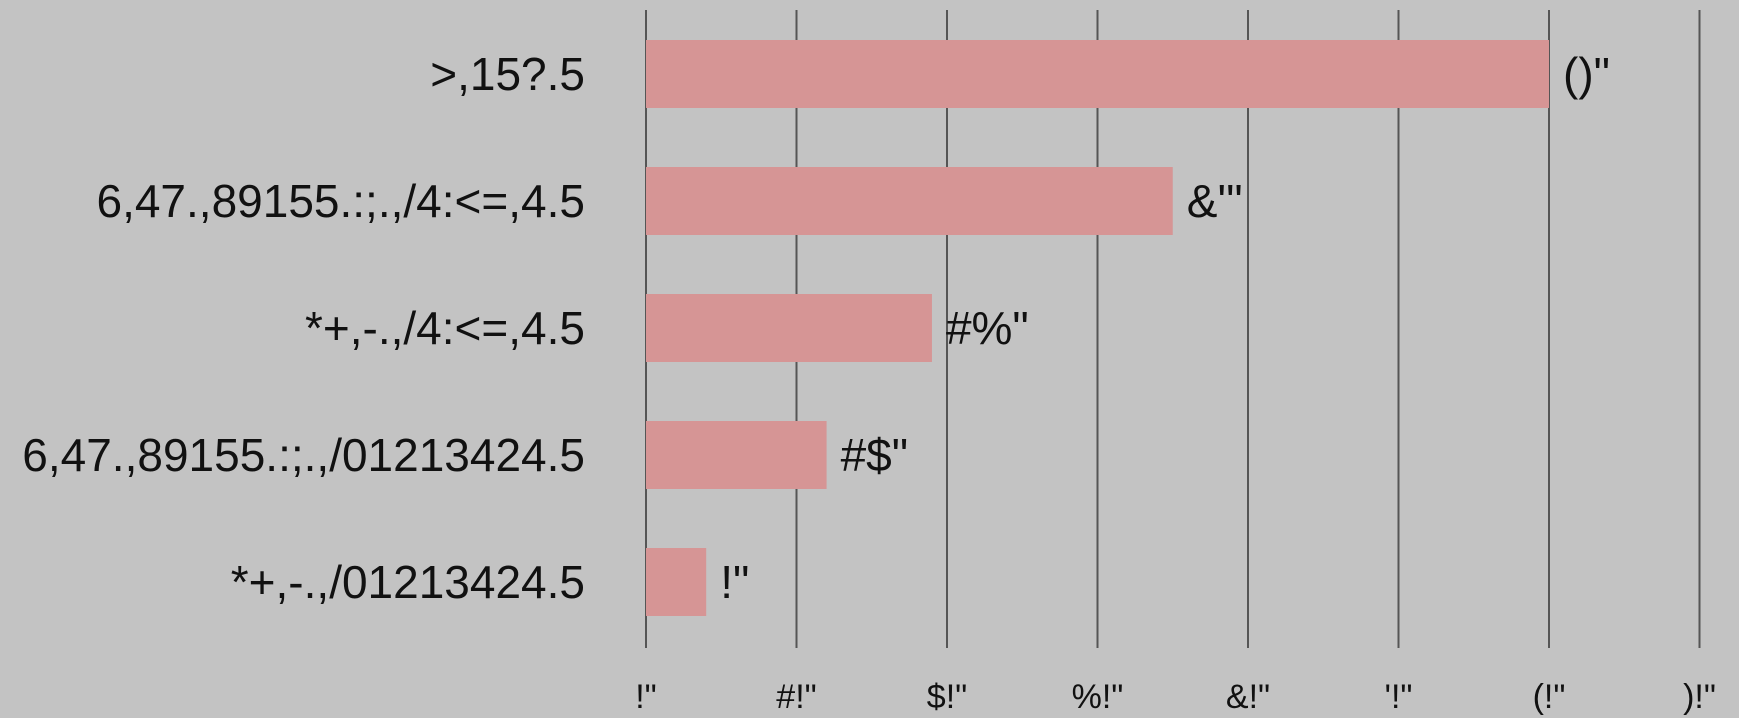  Describe the element at coordinates (1098, 697) in the screenshot. I see `x-tick-label-3: %!"` at that location.